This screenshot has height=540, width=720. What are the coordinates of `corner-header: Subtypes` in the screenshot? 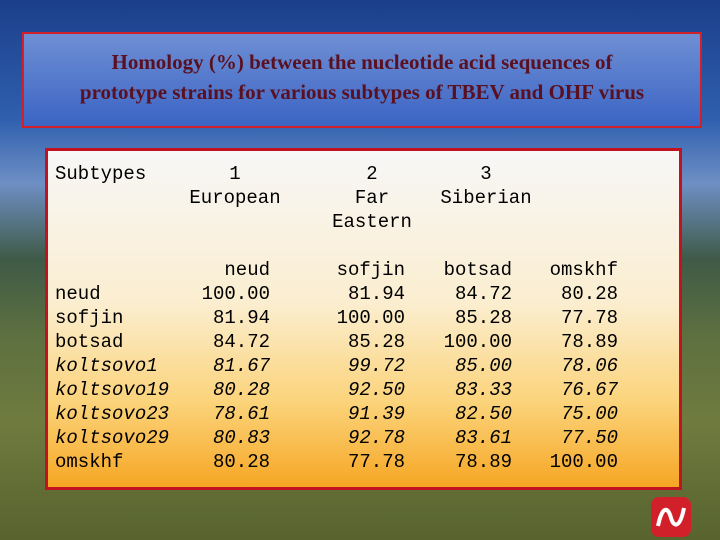 It's located at (101, 174).